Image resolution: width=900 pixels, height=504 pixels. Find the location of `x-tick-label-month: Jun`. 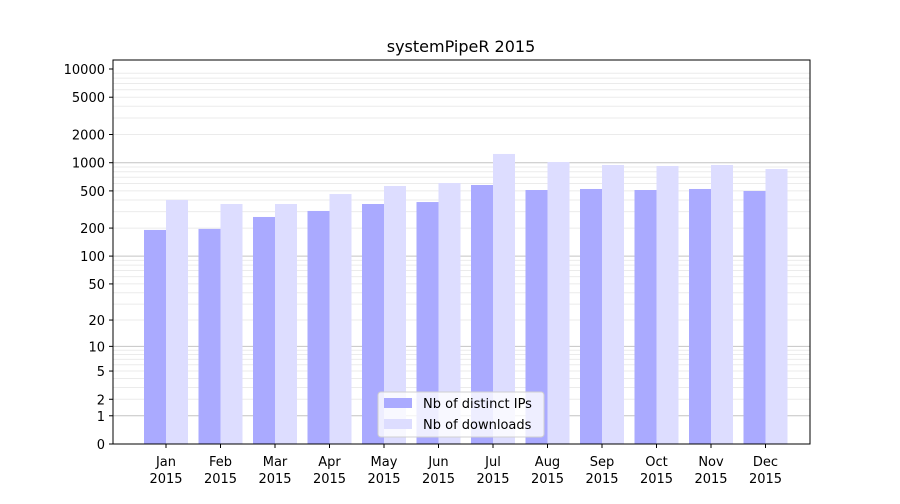

x-tick-label-month: Jun is located at coordinates (437, 462).